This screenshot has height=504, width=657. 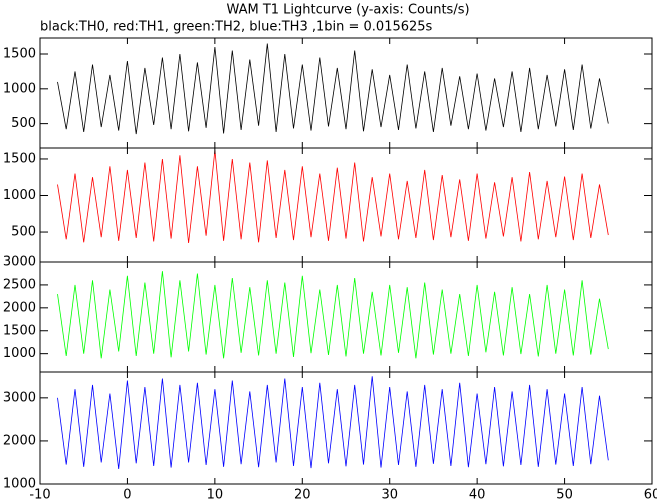 I want to click on x-tick-label: 50, so click(x=564, y=495).